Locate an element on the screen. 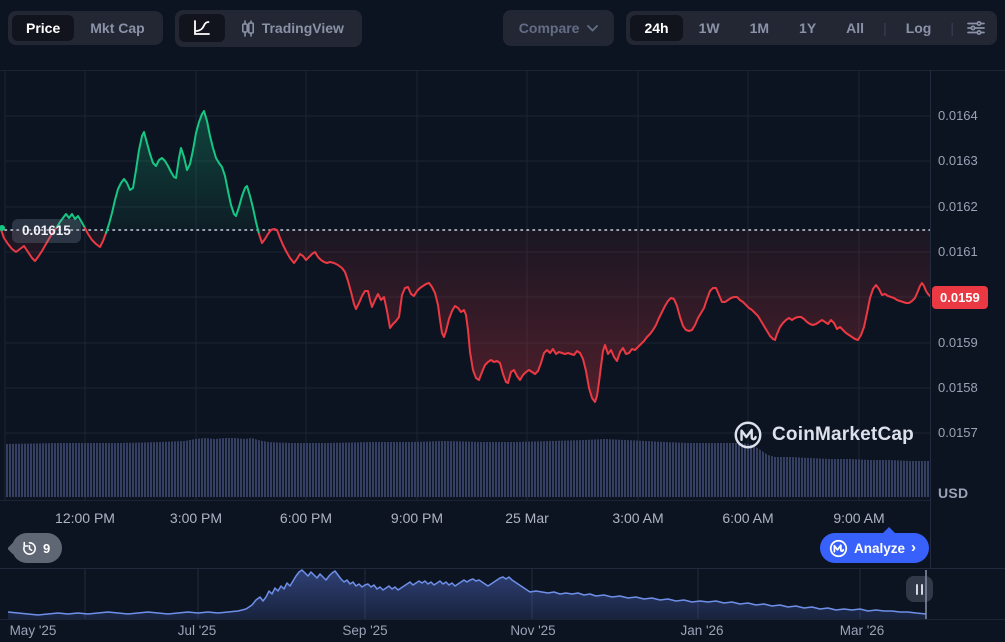 The width and height of the screenshot is (1005, 642). x-tick-label: 6:00 PM is located at coordinates (306, 518).